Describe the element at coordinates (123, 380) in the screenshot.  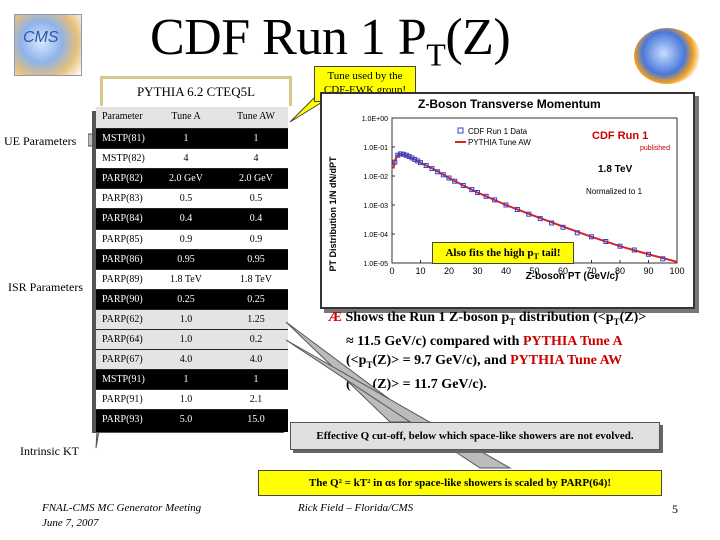
I see `row-parameter: MSTP(91)` at that location.